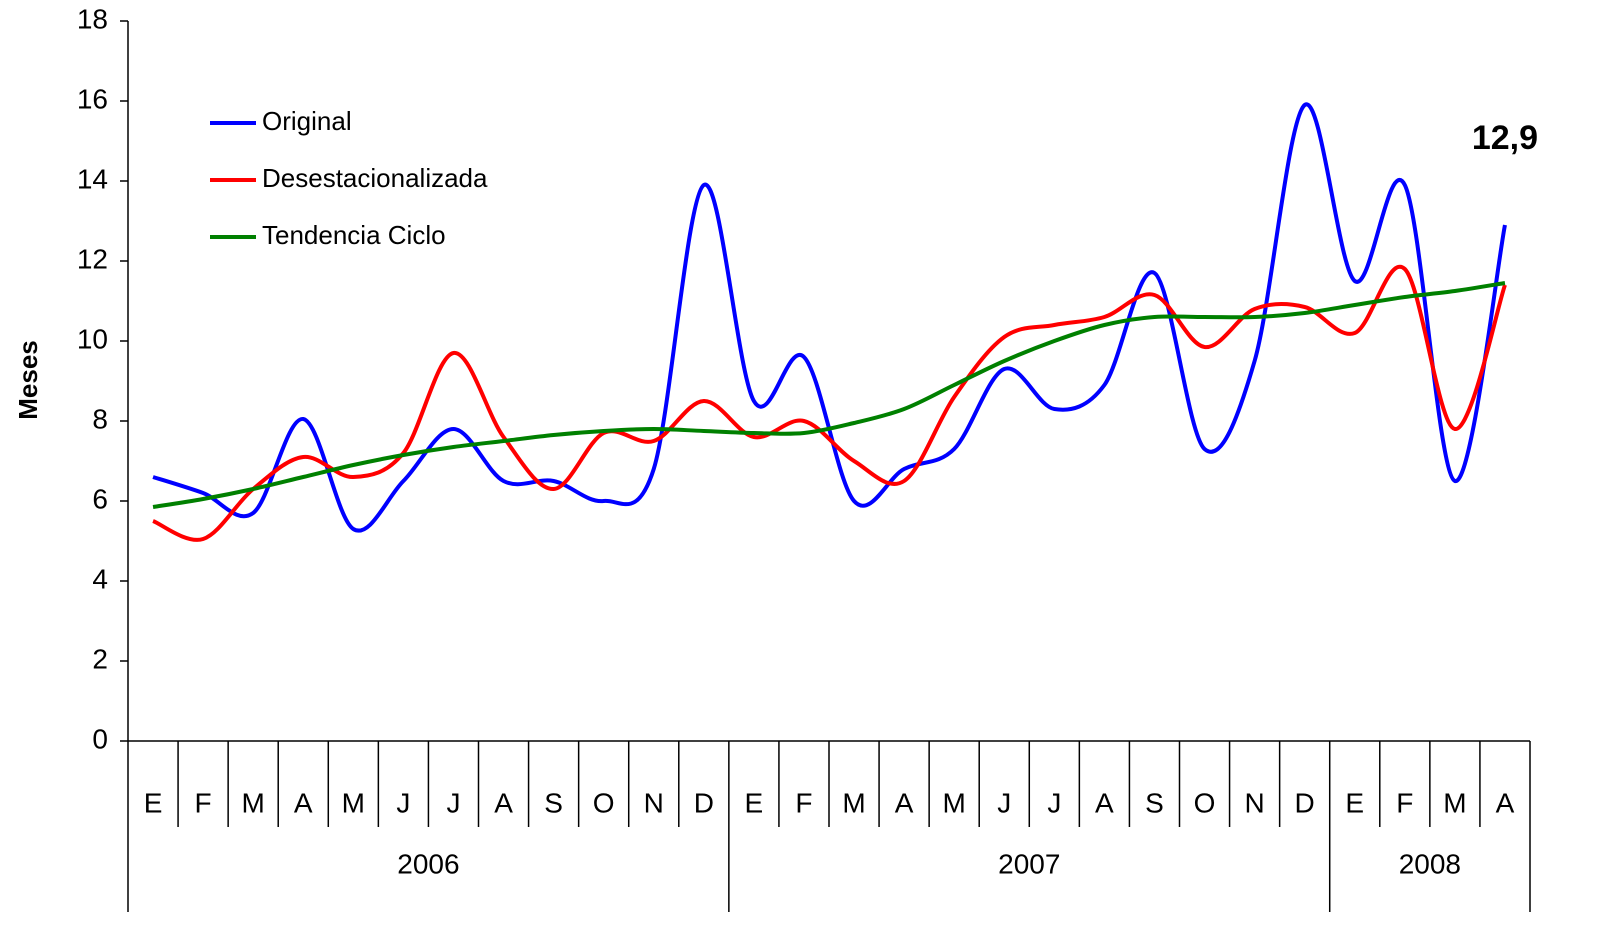 The height and width of the screenshot is (932, 1600). Describe the element at coordinates (375, 178) in the screenshot. I see `legend-label: Desestacionalizada` at that location.